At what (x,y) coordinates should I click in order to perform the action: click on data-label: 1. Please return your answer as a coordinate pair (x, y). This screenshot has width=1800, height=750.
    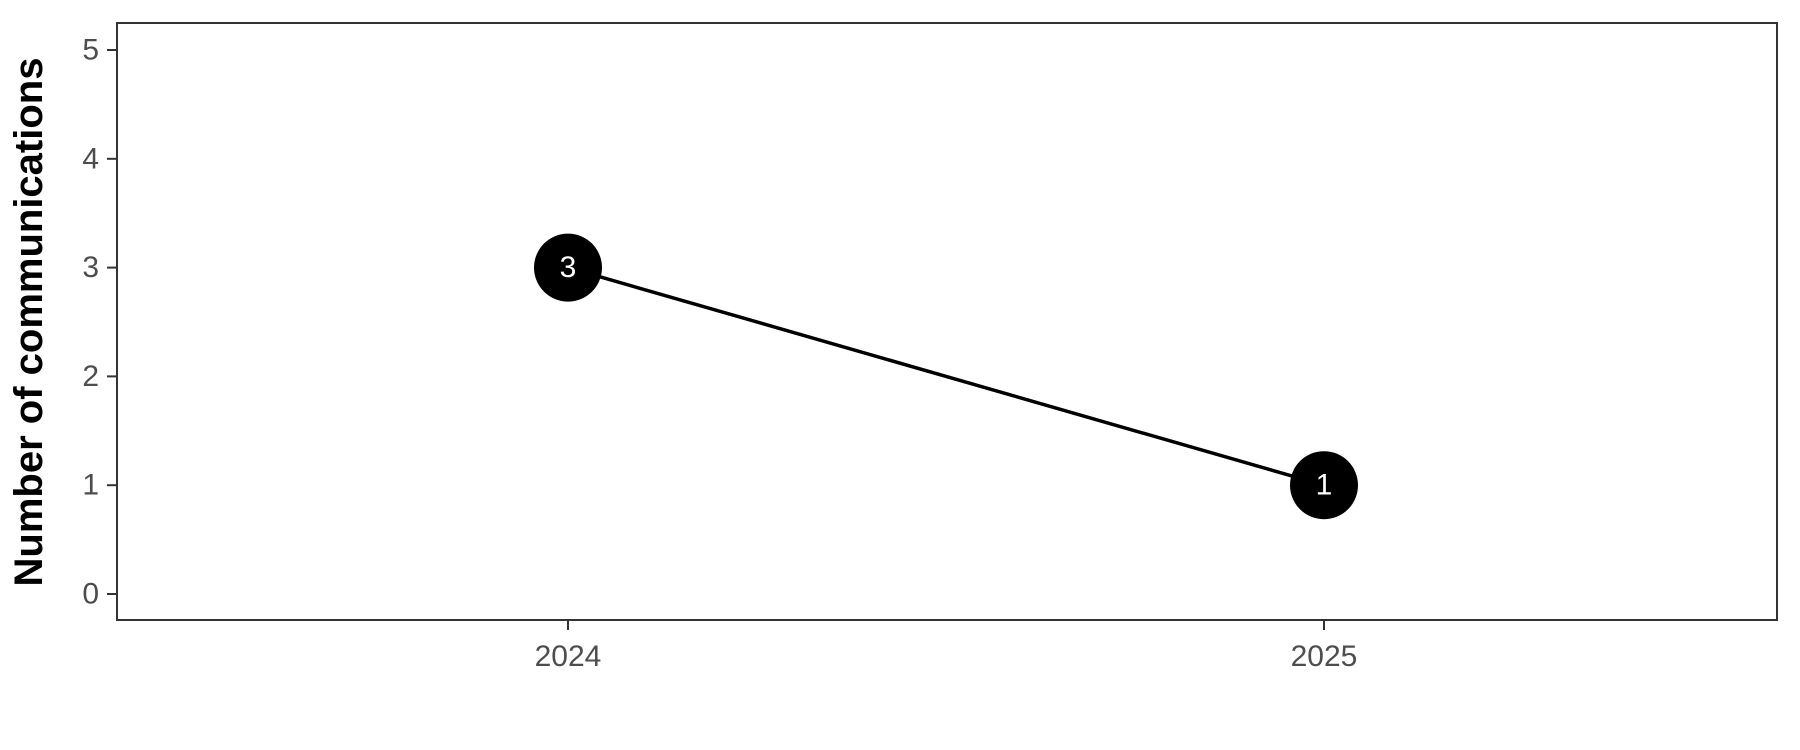
    Looking at the image, I should click on (1324, 485).